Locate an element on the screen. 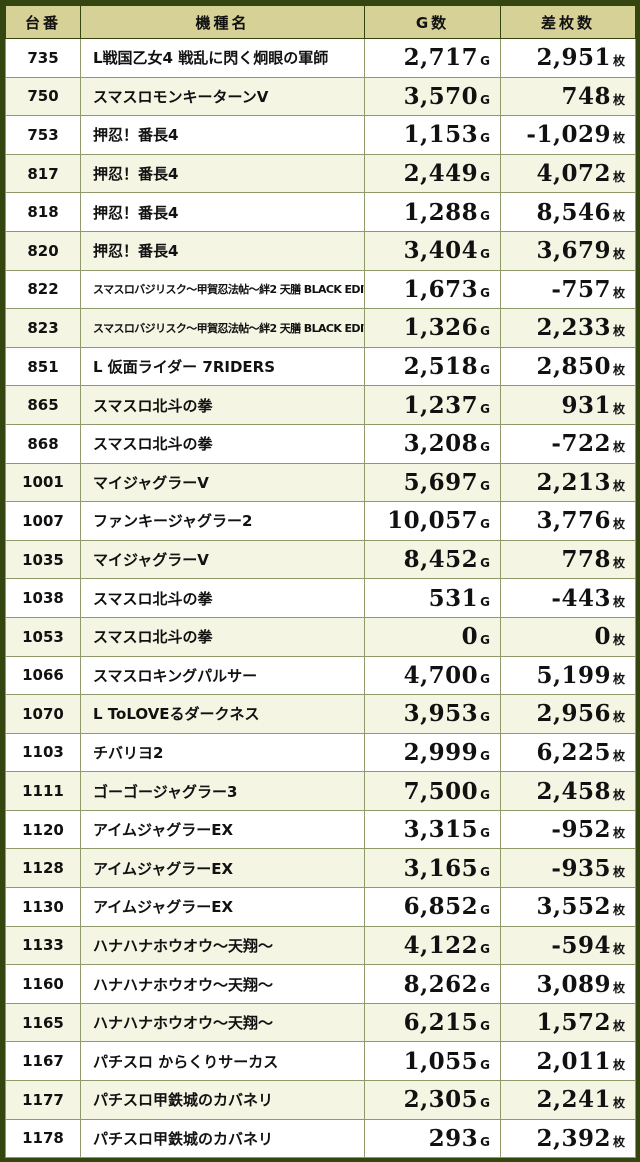 This screenshot has width=640, height=1162. games-value: 1,673 is located at coordinates (441, 289).